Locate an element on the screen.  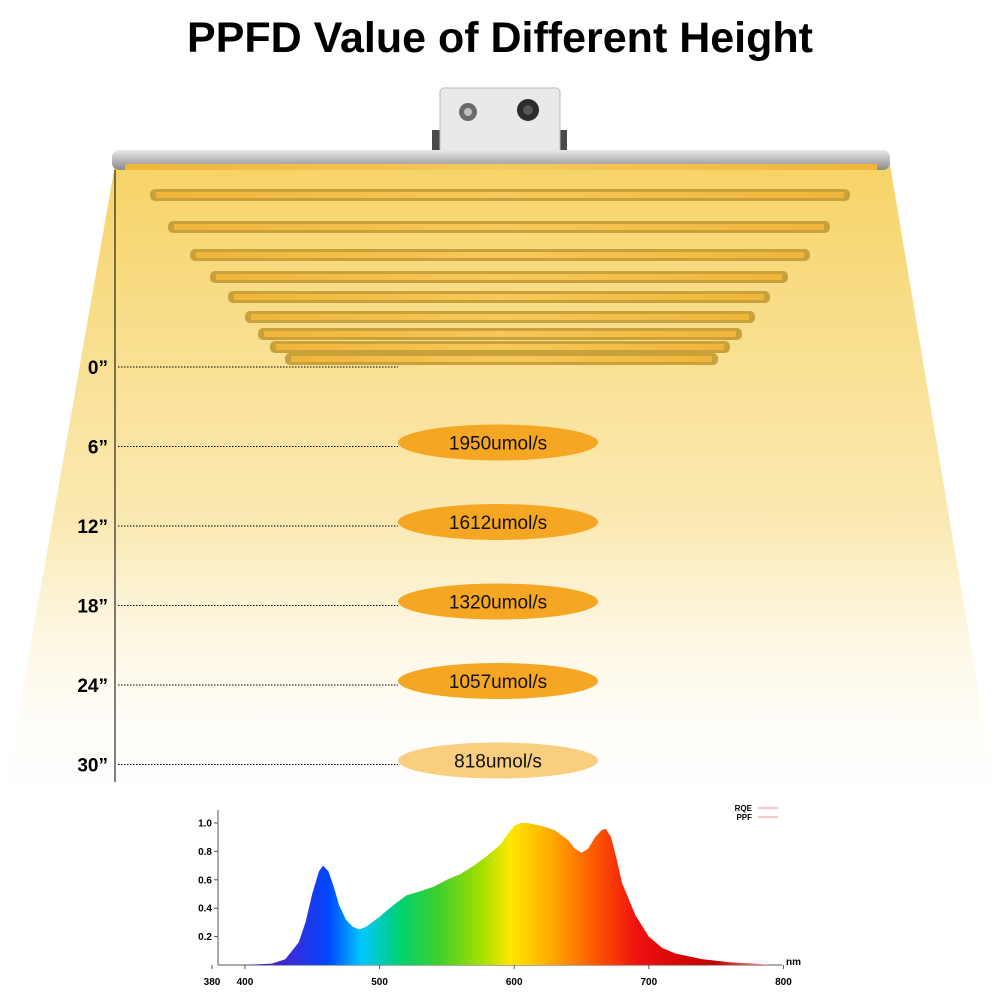
spectrum-y-tick-label: 1.0 is located at coordinates (205, 824).